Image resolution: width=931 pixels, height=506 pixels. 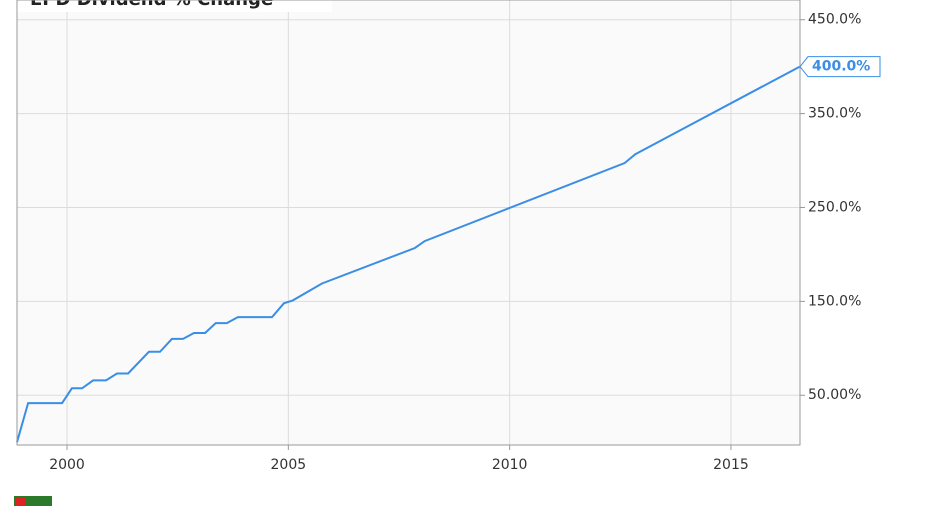 What do you see at coordinates (510, 465) in the screenshot?
I see `x-tick-label: 2010` at bounding box center [510, 465].